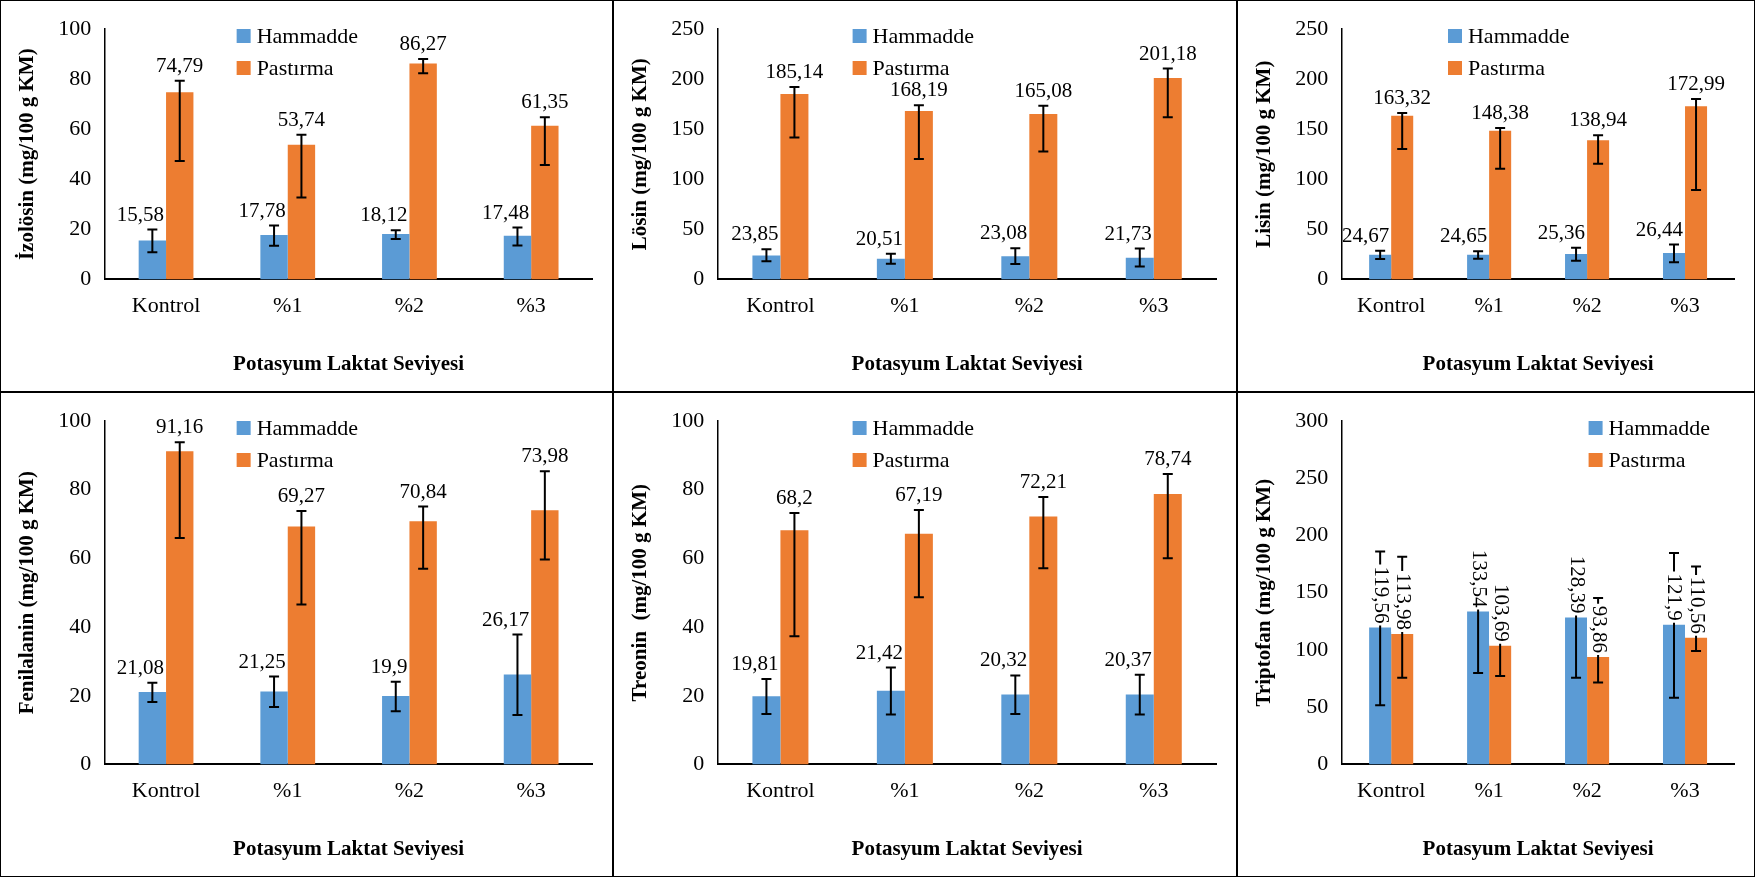 This screenshot has height=877, width=1755. I want to click on data-label: 17,48, so click(505, 211).